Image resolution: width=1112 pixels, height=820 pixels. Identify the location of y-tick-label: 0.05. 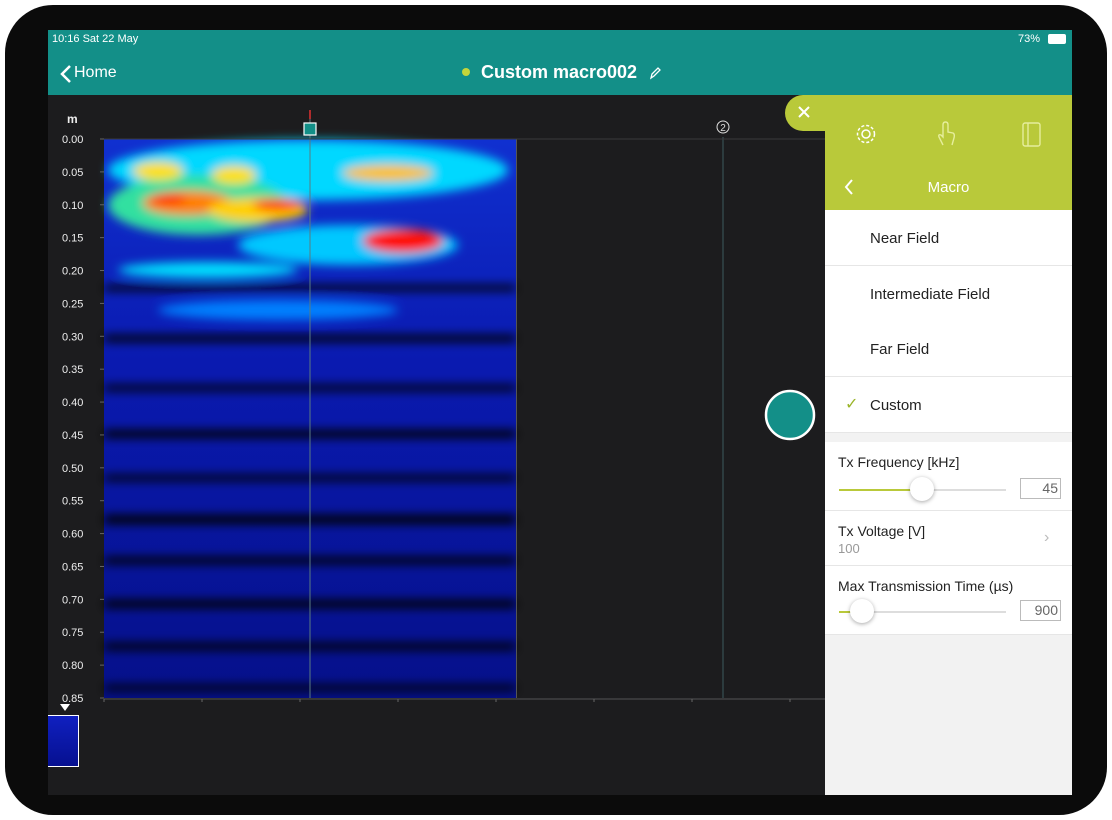
(72, 173).